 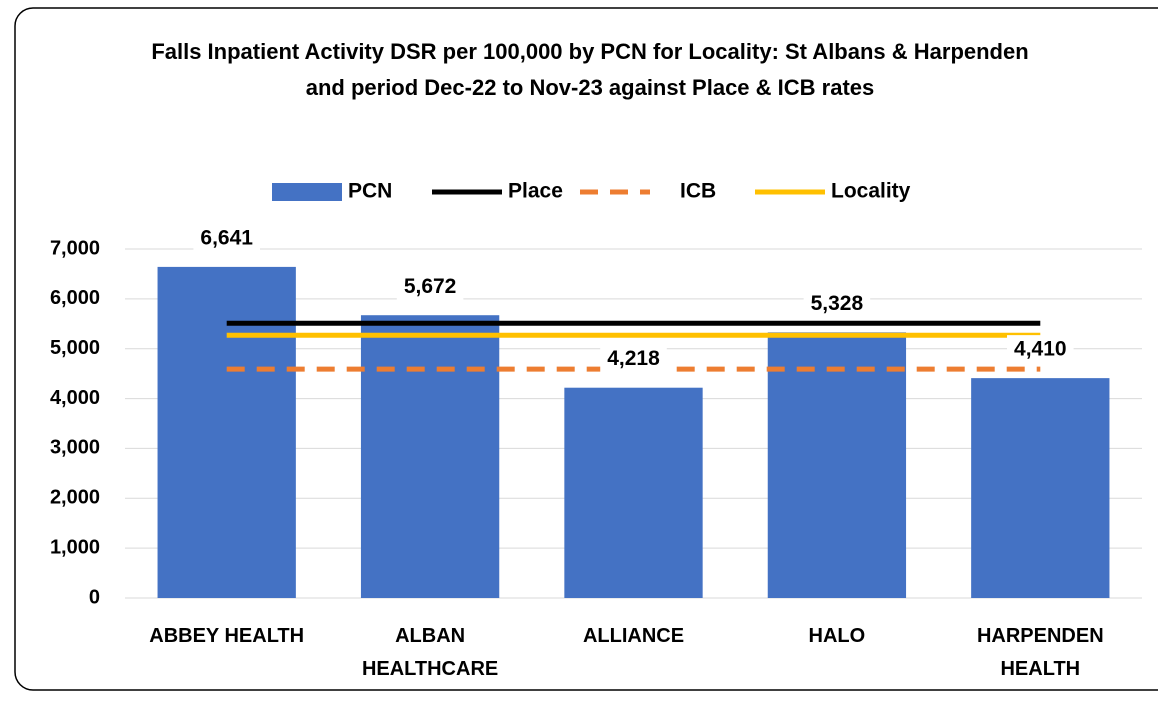 What do you see at coordinates (75, 348) in the screenshot?
I see `y-tick-label: 5,000` at bounding box center [75, 348].